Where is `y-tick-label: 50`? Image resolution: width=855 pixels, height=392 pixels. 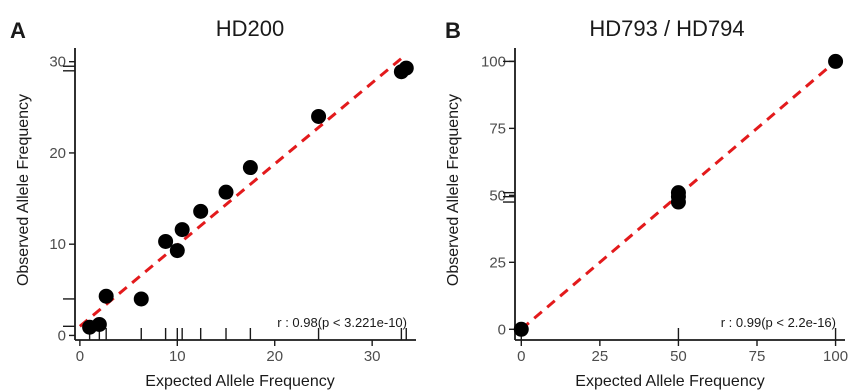 y-tick-label: 50 is located at coordinates (497, 195).